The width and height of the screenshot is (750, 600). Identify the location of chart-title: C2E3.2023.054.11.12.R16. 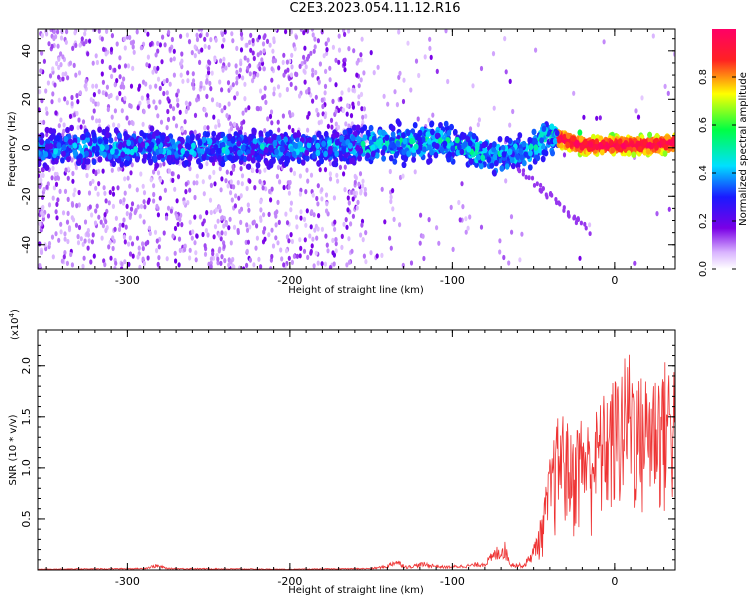
(375, 8).